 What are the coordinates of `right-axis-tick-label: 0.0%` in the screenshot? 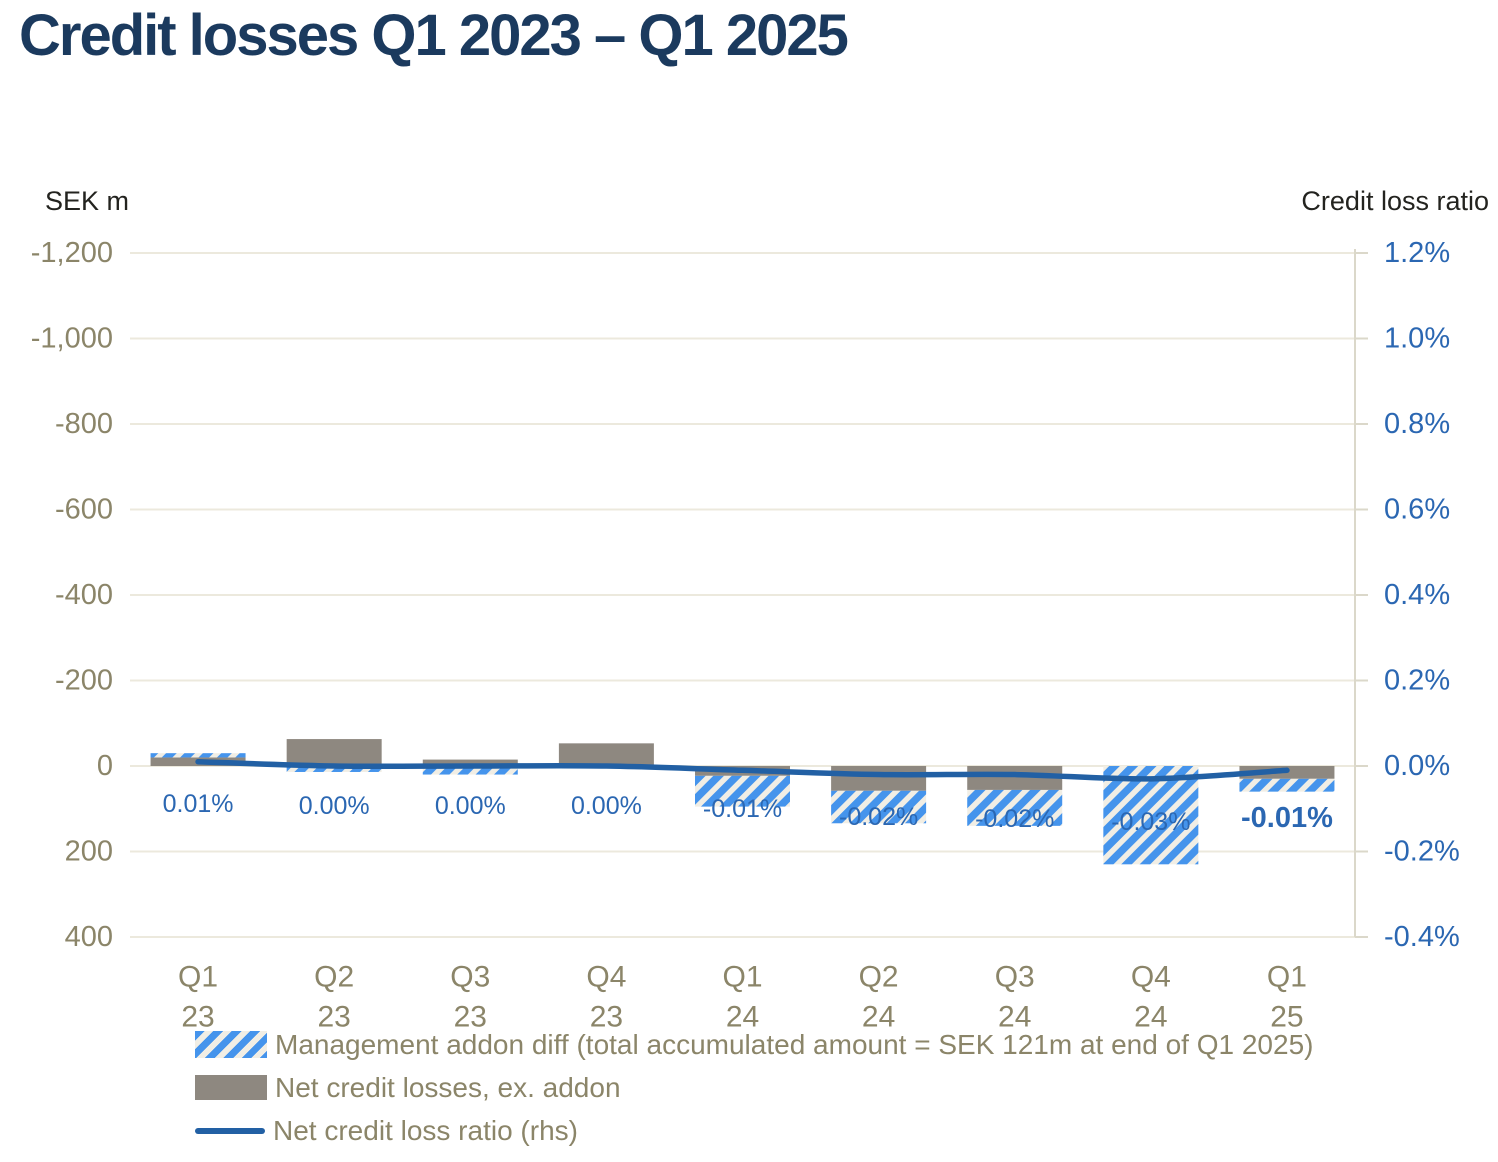 It's located at (1417, 766).